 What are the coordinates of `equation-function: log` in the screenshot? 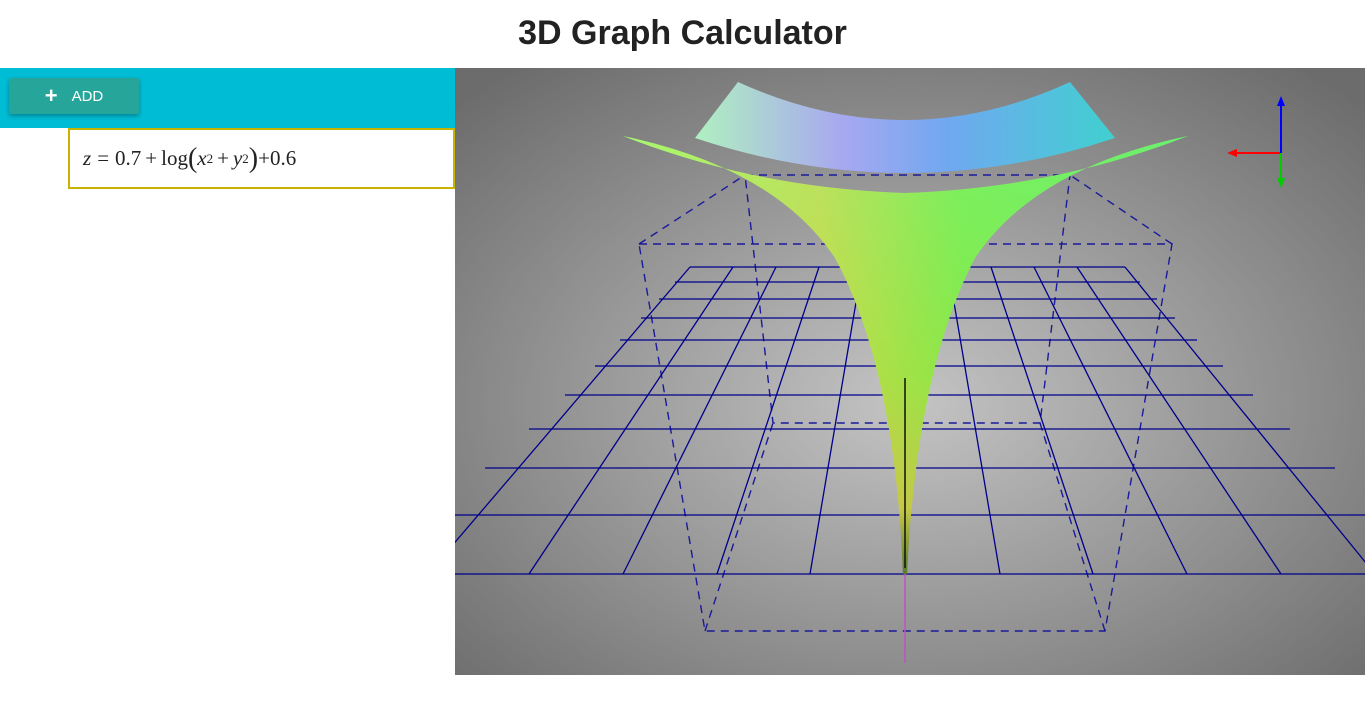 It's located at (174, 158).